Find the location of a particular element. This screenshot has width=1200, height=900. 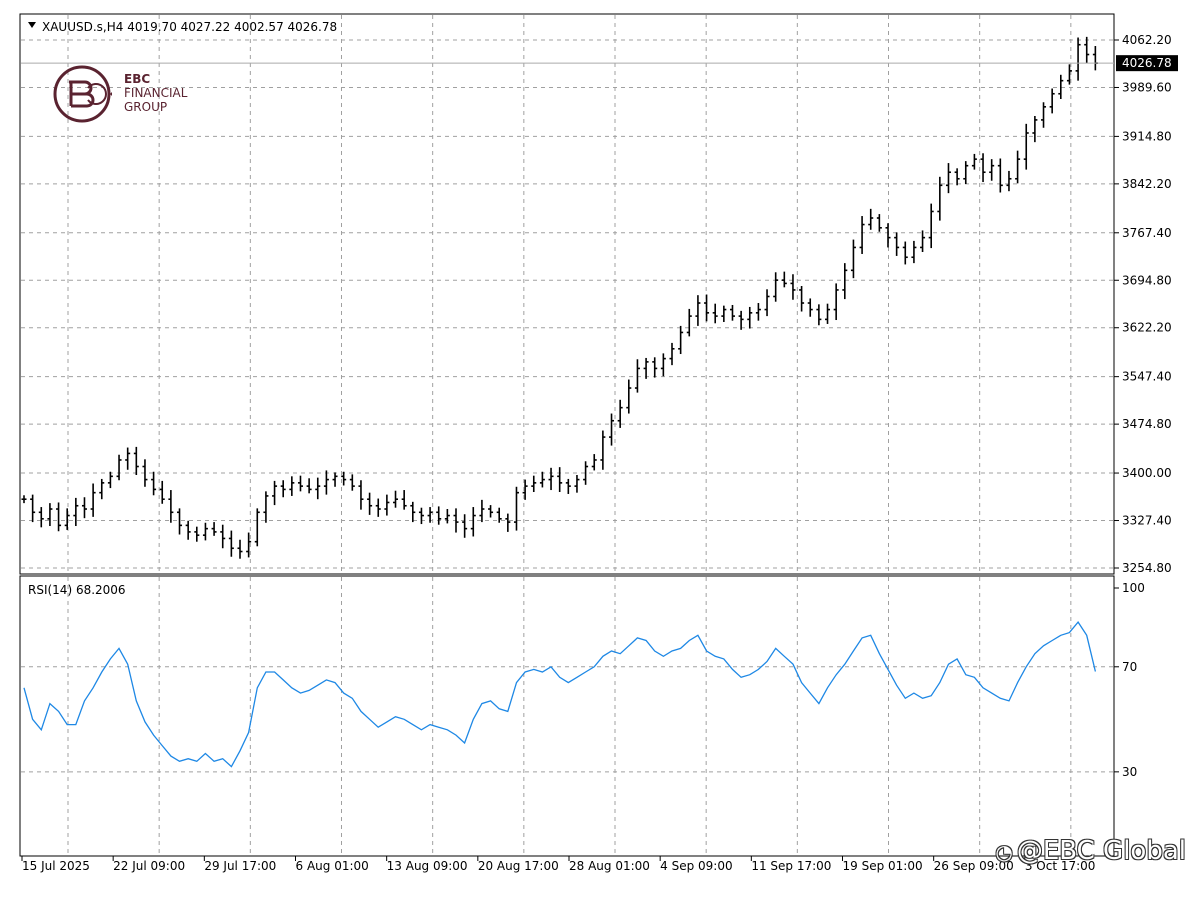

rsi-level-label: 30 is located at coordinates (1129, 772).